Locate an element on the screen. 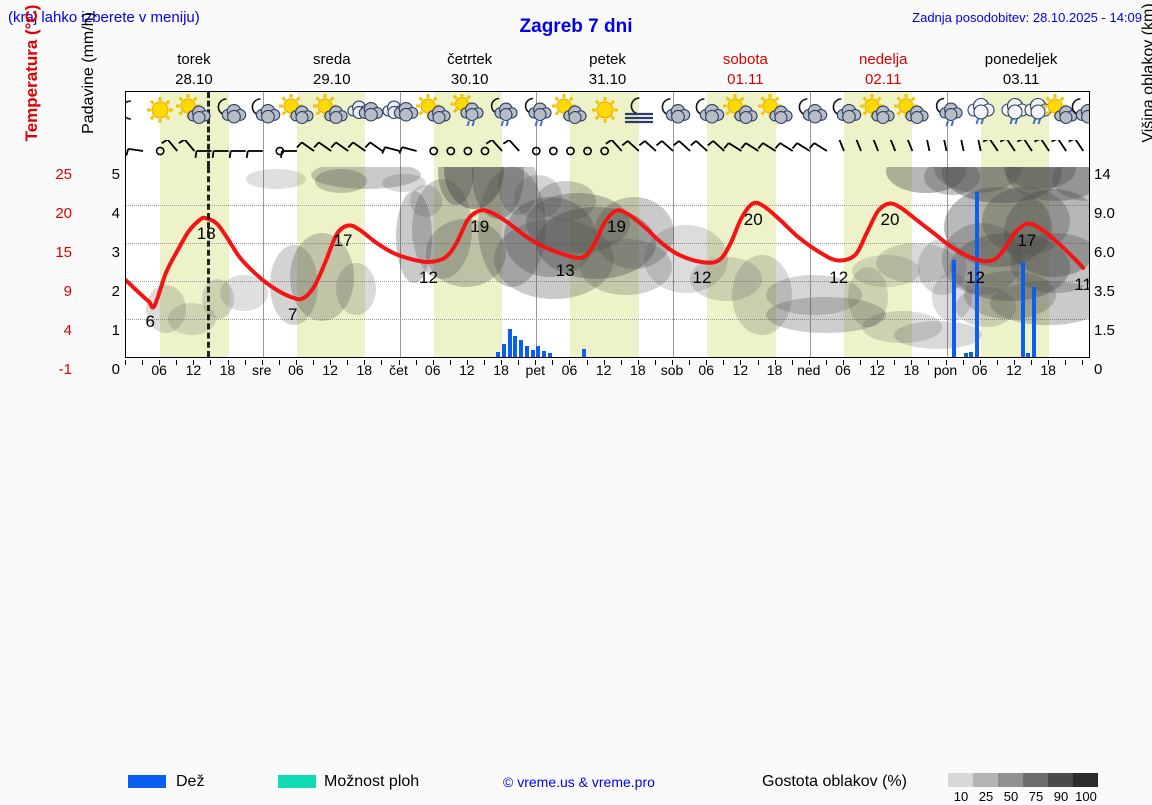 The width and height of the screenshot is (1152, 805). day-name: nedelja is located at coordinates (883, 59).